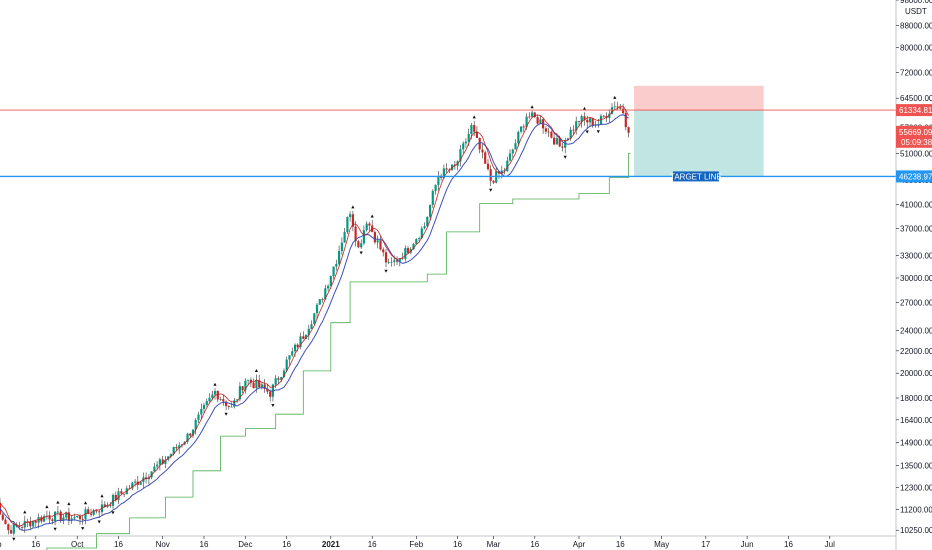 The image size is (932, 550). I want to click on price-tick-label: 13500.00, so click(916, 466).